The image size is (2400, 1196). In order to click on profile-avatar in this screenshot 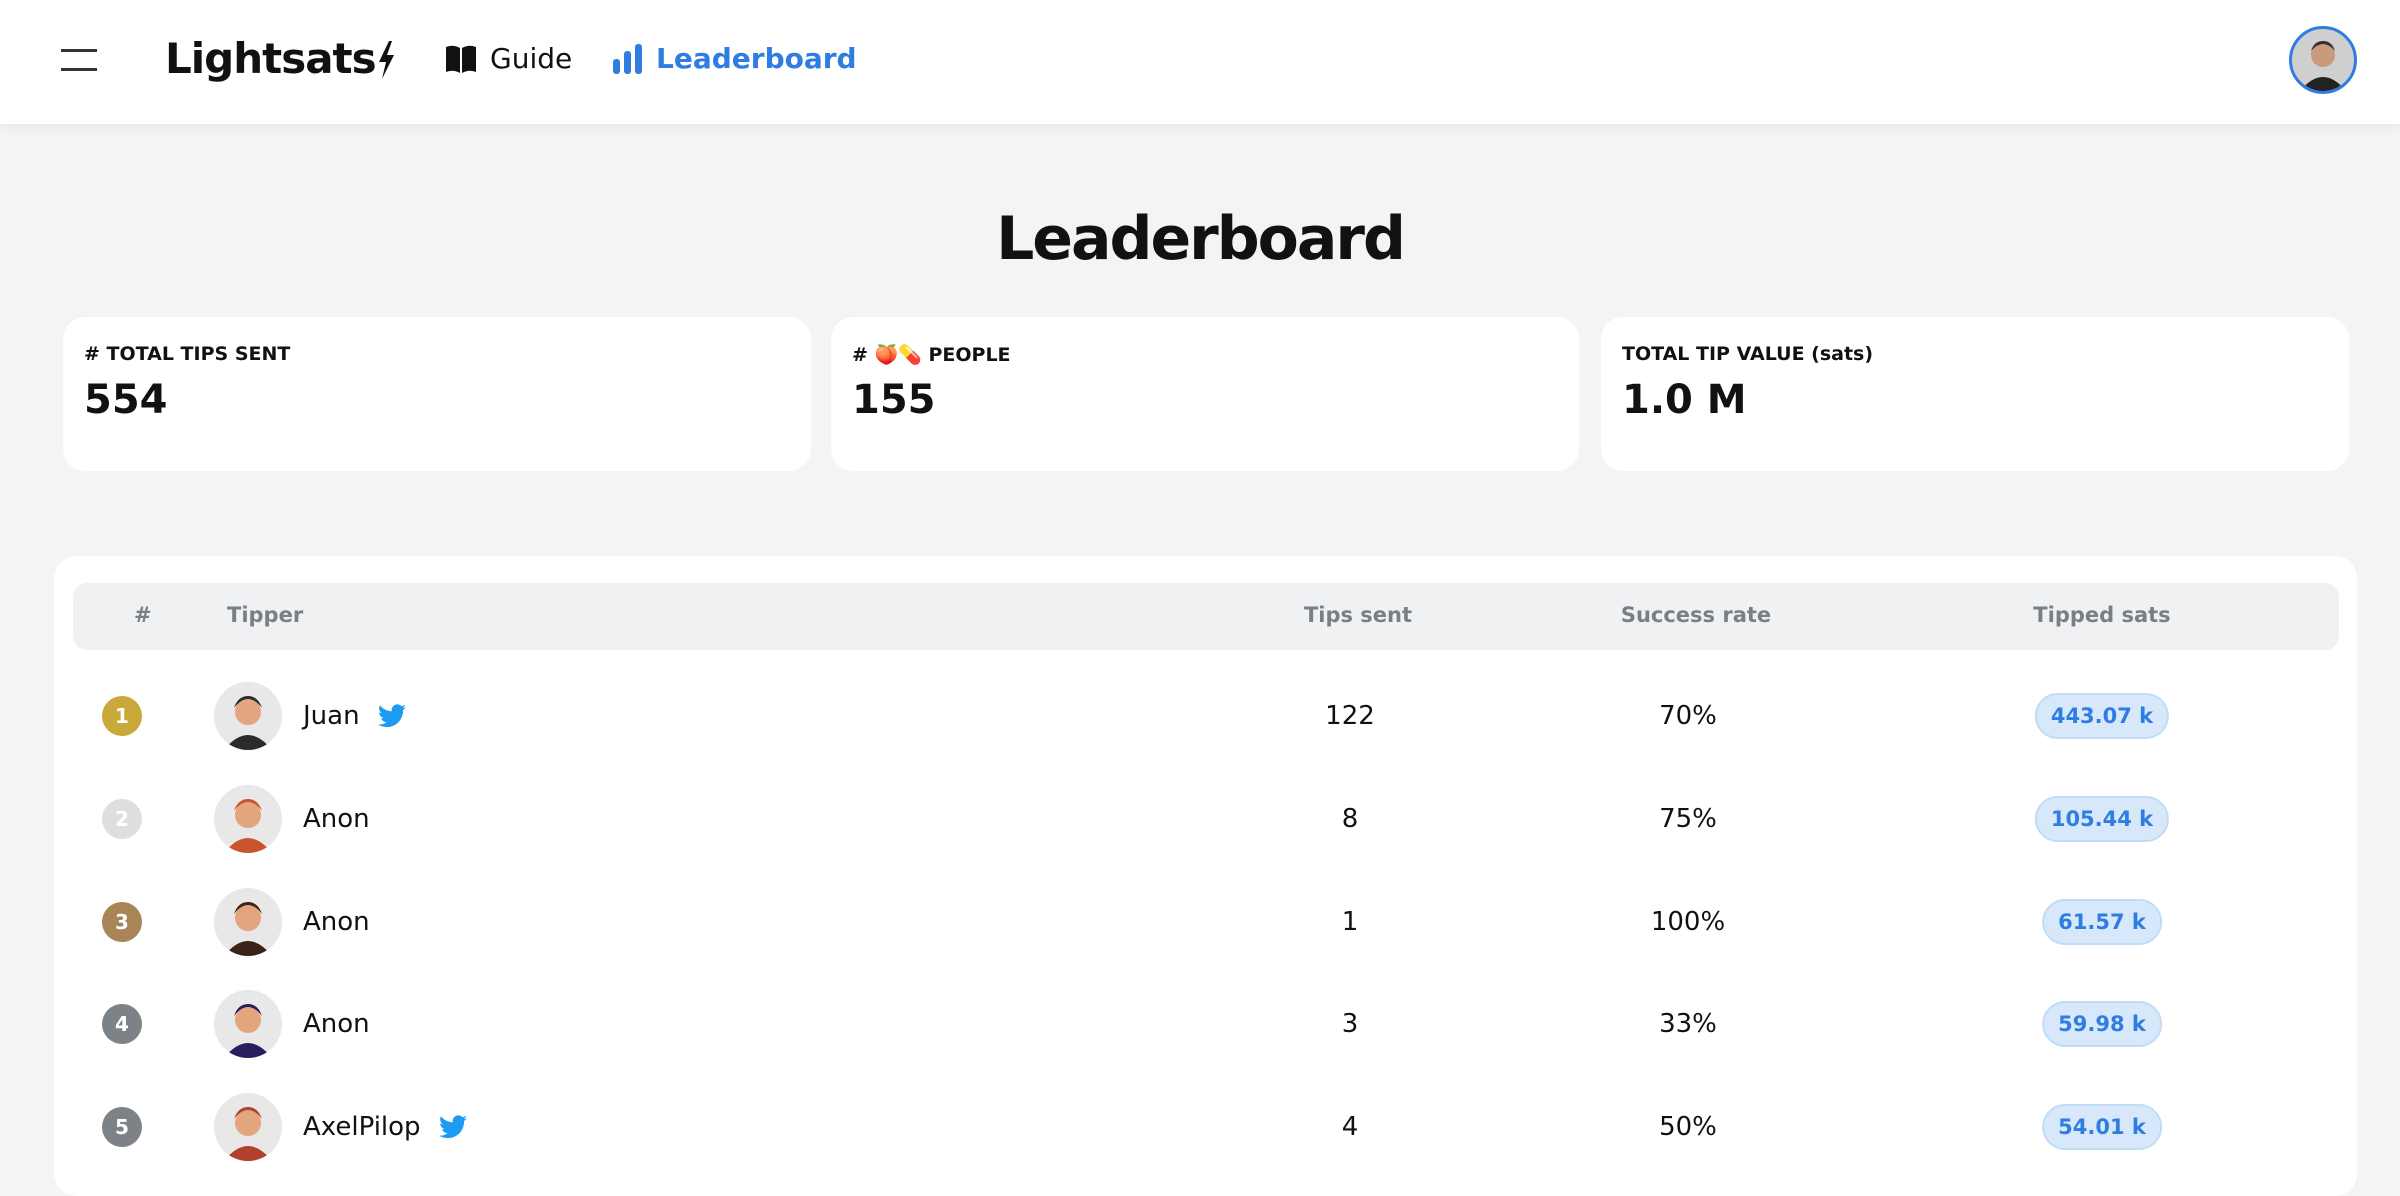, I will do `click(2323, 60)`.